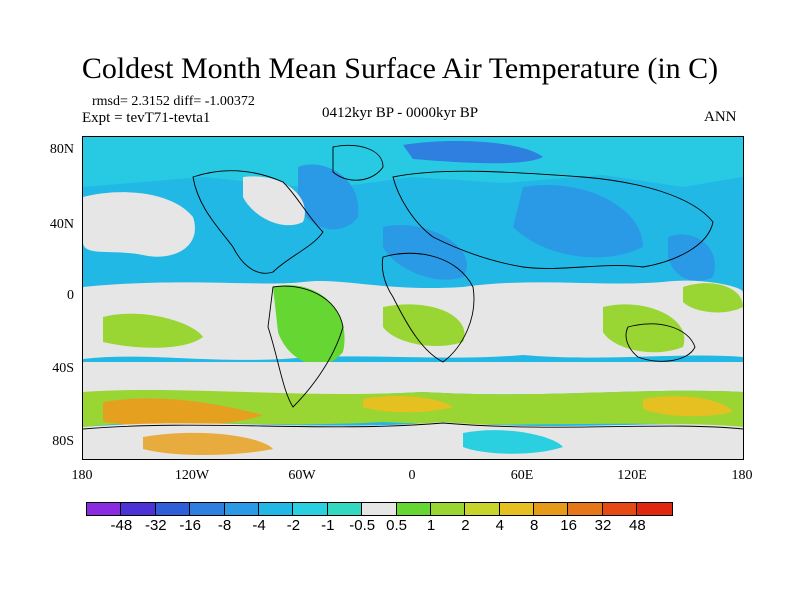 This screenshot has width=800, height=600. I want to click on y-tick-label: 80S, so click(63, 441).